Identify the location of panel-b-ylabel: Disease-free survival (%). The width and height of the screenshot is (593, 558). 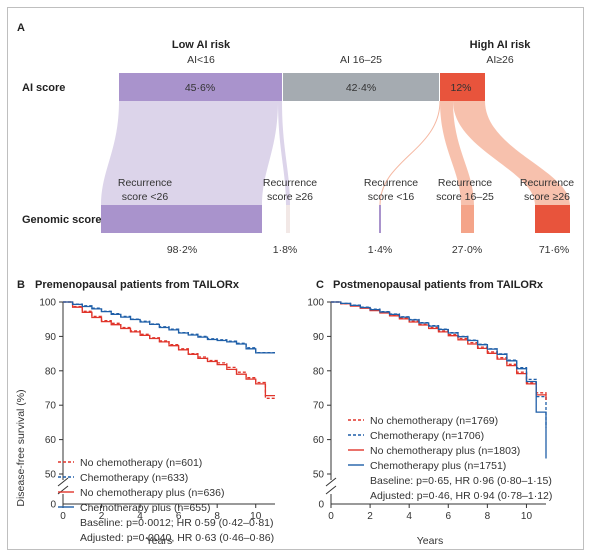
(21, 447).